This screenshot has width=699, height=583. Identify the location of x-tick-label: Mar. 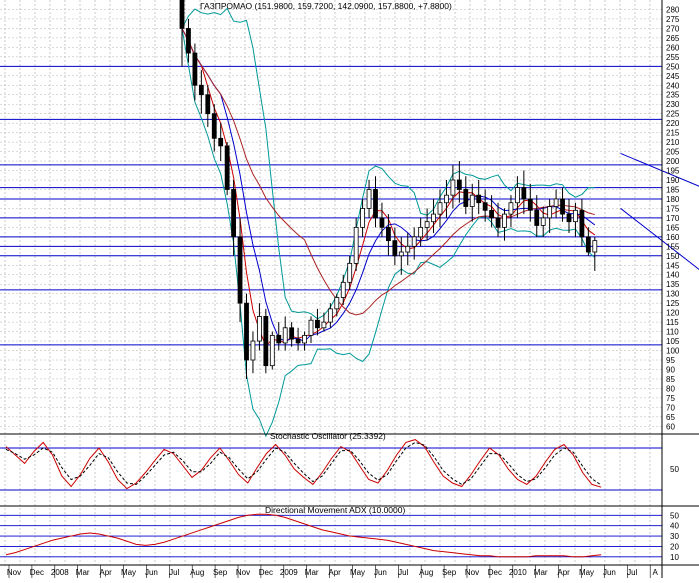
(83, 572).